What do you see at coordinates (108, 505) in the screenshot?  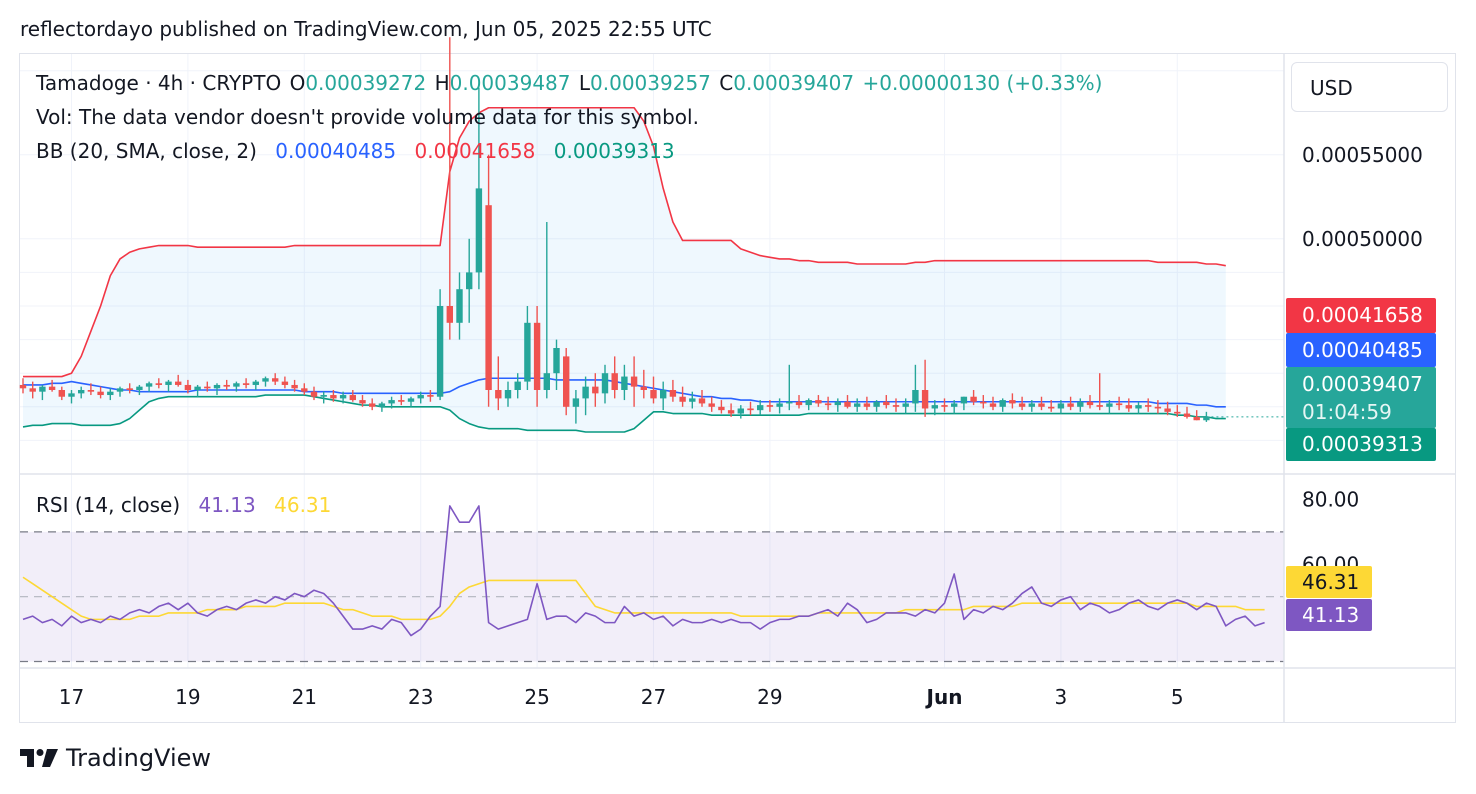 I see `rsi-label: RSI (14, close)` at bounding box center [108, 505].